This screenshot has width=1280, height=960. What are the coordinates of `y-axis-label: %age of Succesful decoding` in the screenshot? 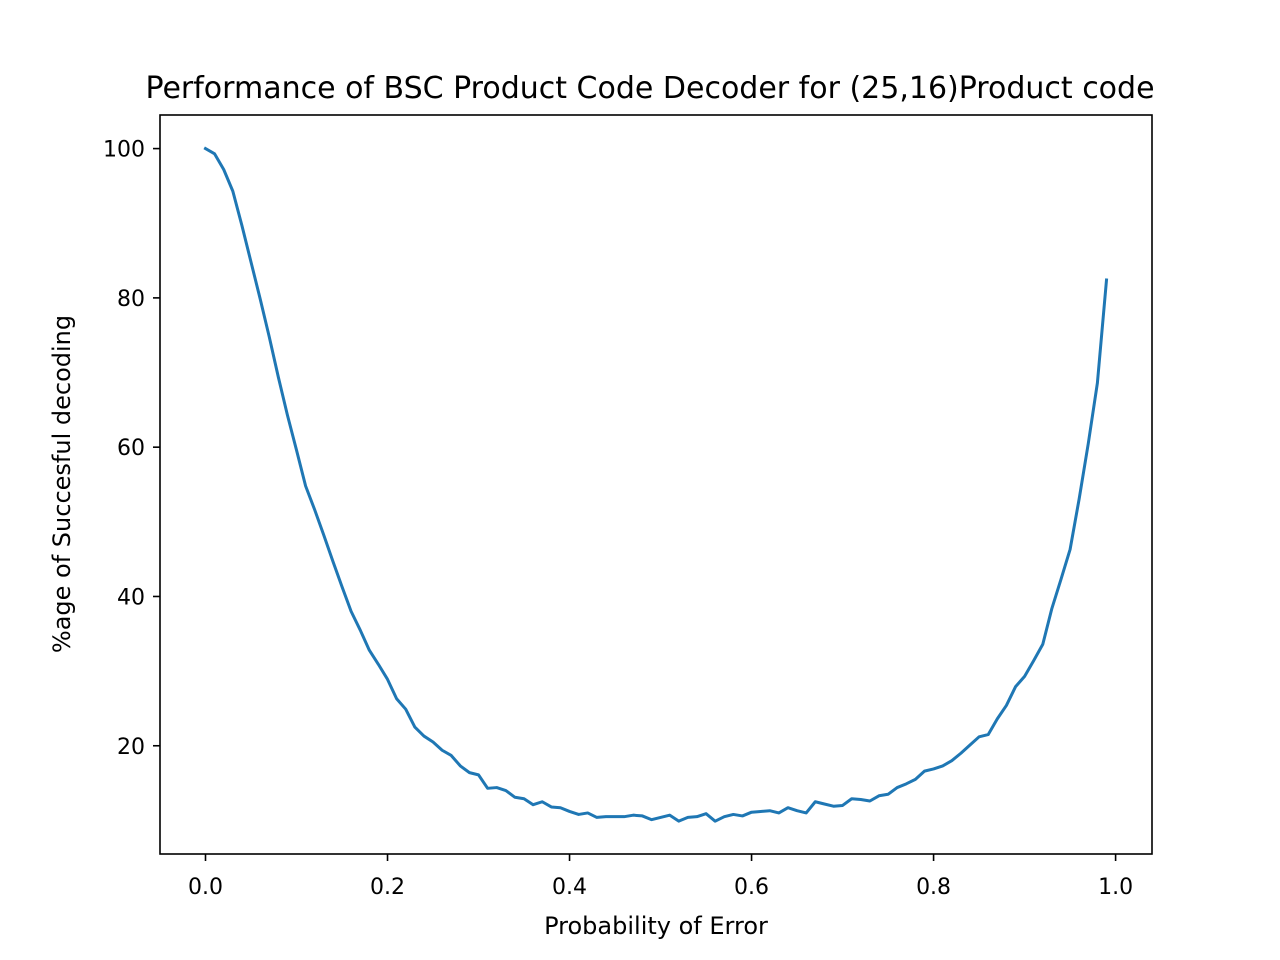 It's located at (62, 484).